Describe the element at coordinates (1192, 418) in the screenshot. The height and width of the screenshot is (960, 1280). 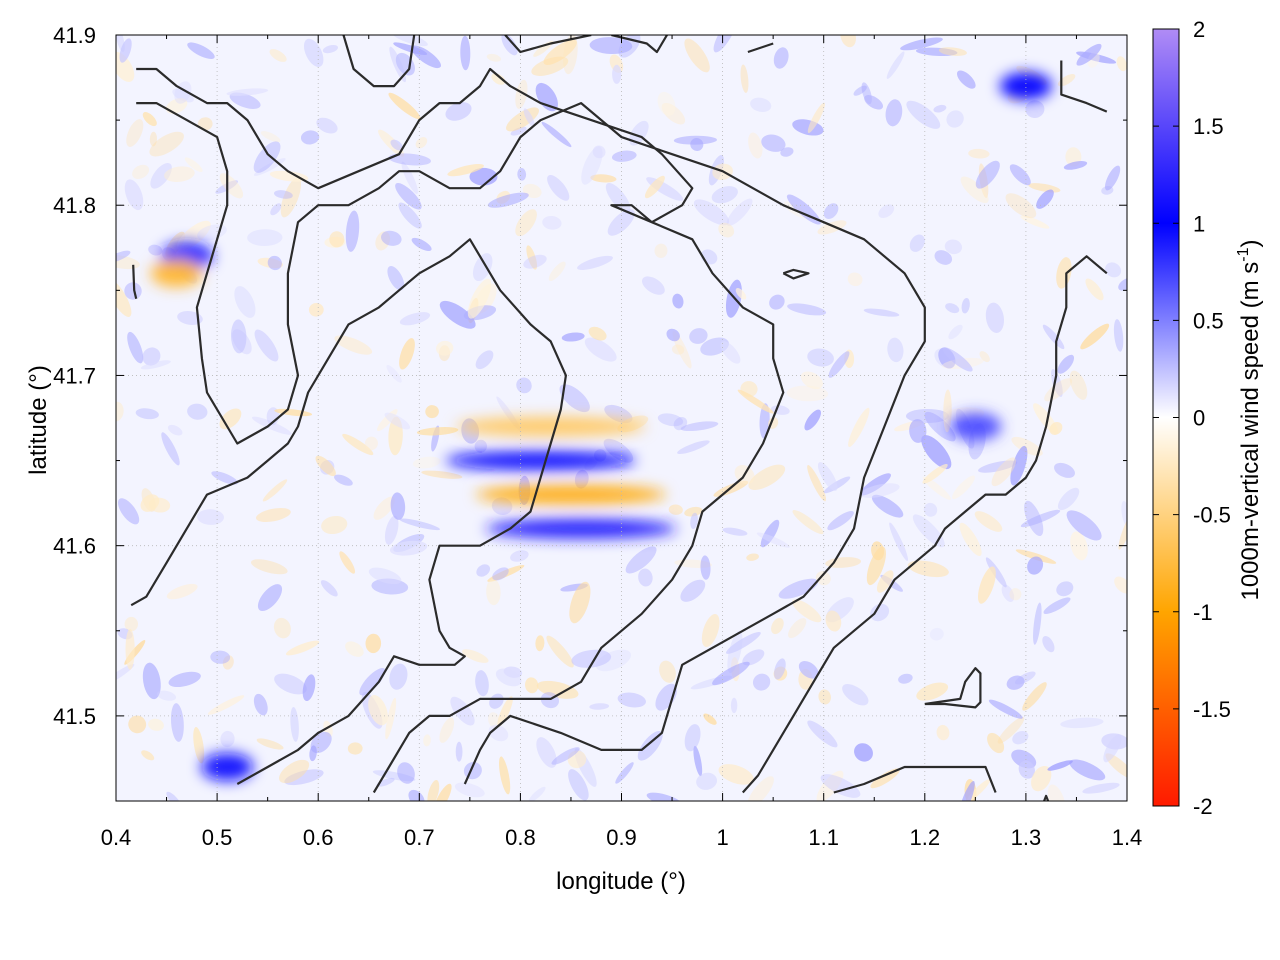
I see `colorbar-ticks: -2 -1.5 -1 -0.5 0 0.5 1 1.5 2` at that location.